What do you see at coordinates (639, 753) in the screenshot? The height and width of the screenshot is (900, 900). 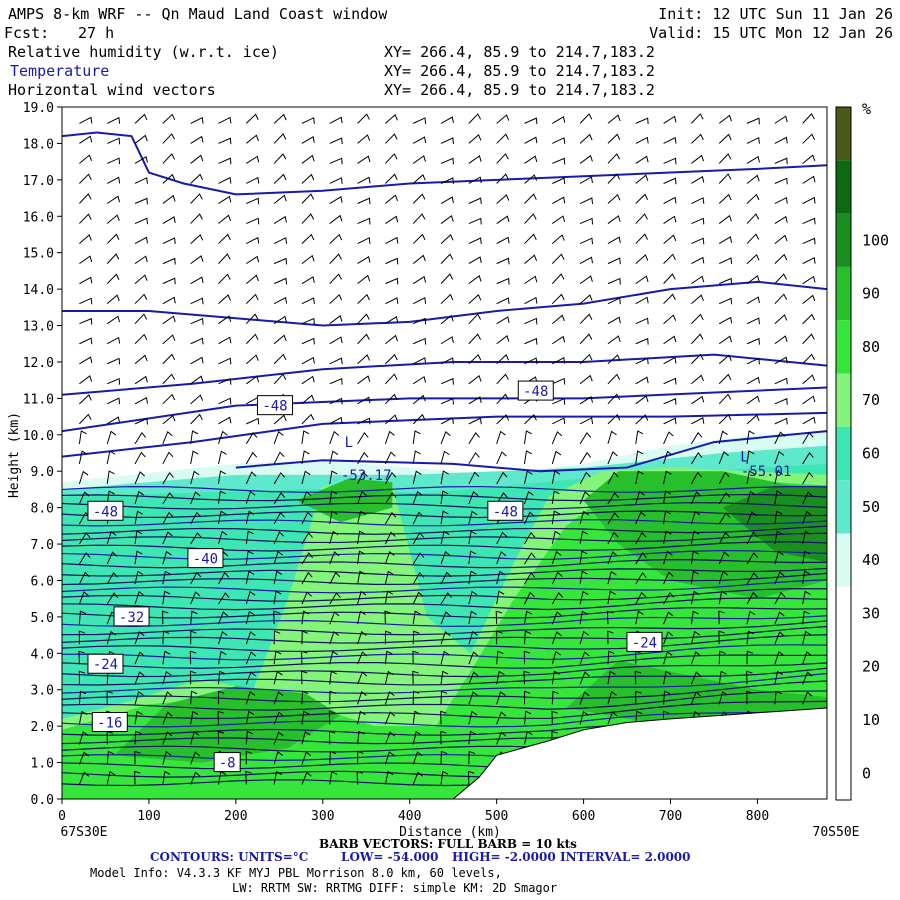 I see `terrain-mask` at bounding box center [639, 753].